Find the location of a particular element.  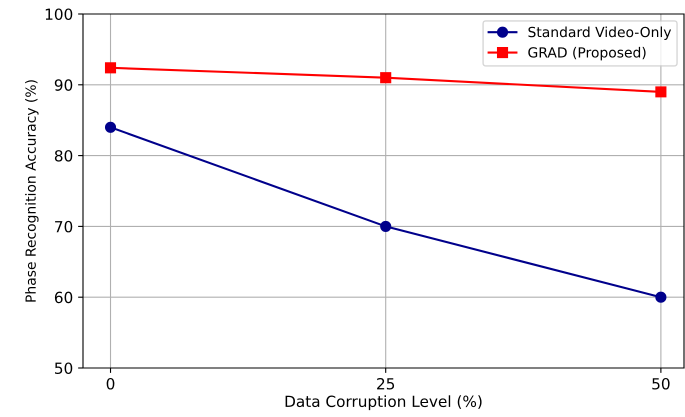

y-tick-label: 60 is located at coordinates (63, 298).